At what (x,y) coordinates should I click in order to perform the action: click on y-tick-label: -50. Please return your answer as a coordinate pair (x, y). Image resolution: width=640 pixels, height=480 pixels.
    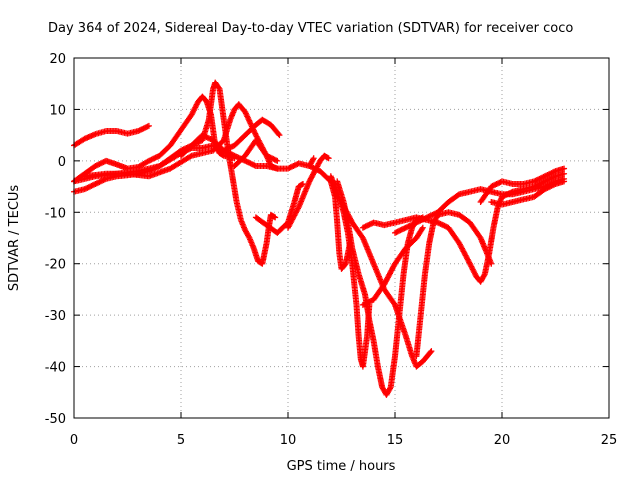
    Looking at the image, I should click on (55, 419).